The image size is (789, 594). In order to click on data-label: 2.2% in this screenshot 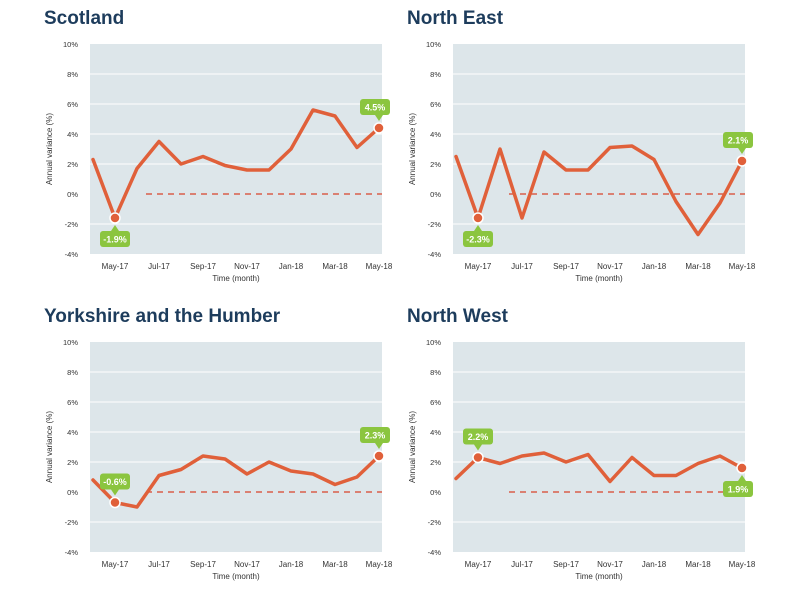, I will do `click(478, 437)`.